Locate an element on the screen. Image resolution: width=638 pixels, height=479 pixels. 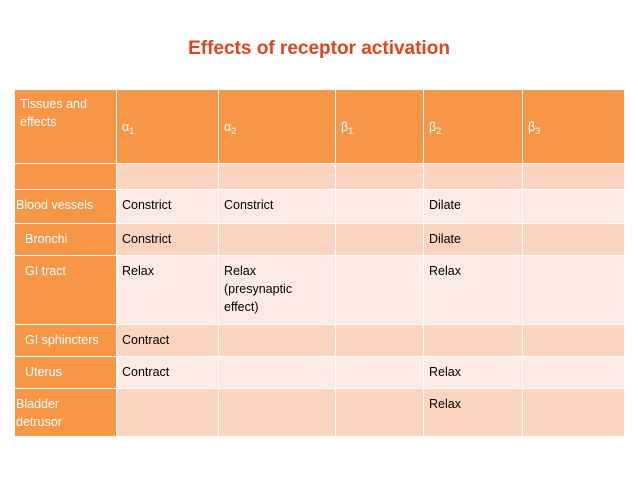
header-beta1-base: β is located at coordinates (345, 126).